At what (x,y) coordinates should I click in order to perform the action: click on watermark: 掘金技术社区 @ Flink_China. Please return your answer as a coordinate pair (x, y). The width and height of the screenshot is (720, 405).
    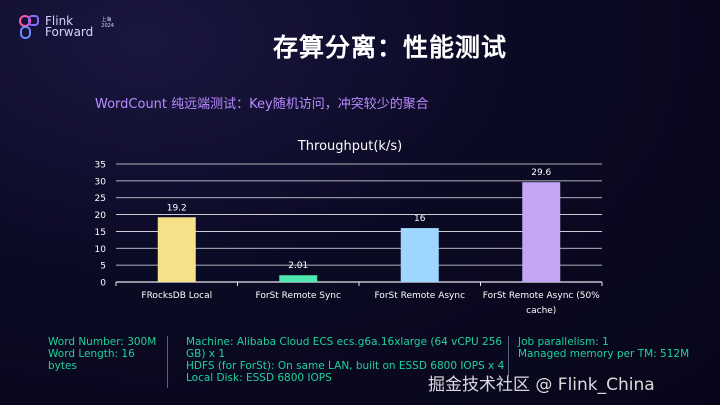
    Looking at the image, I should click on (541, 385).